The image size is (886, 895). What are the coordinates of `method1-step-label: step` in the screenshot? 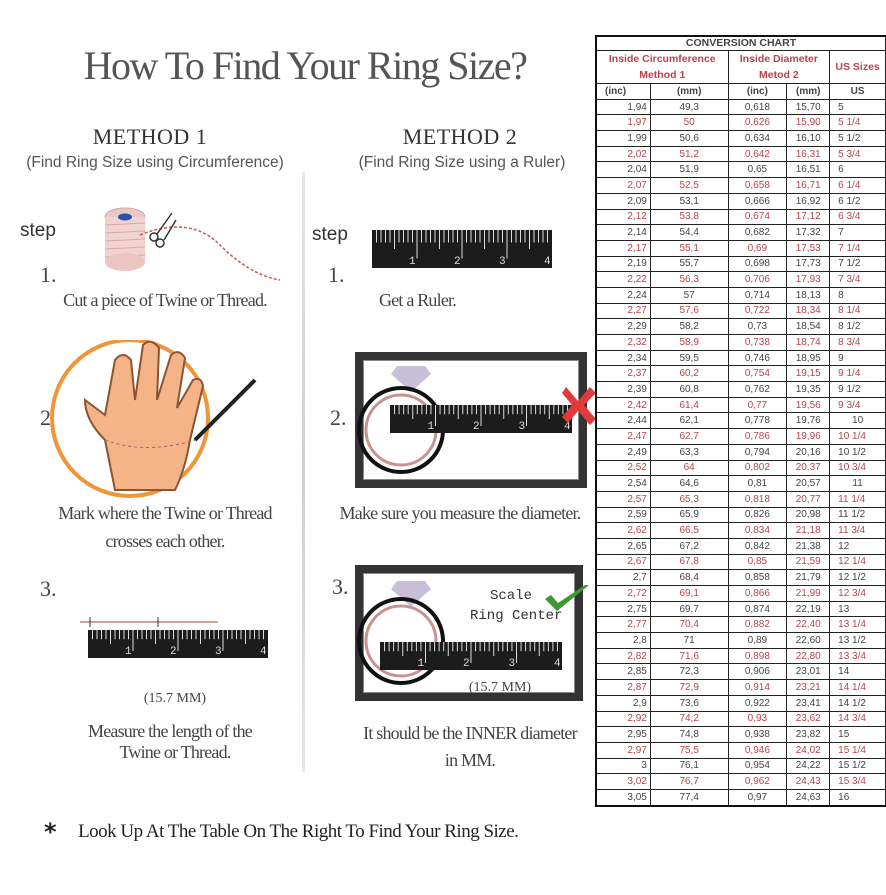 It's located at (38, 230).